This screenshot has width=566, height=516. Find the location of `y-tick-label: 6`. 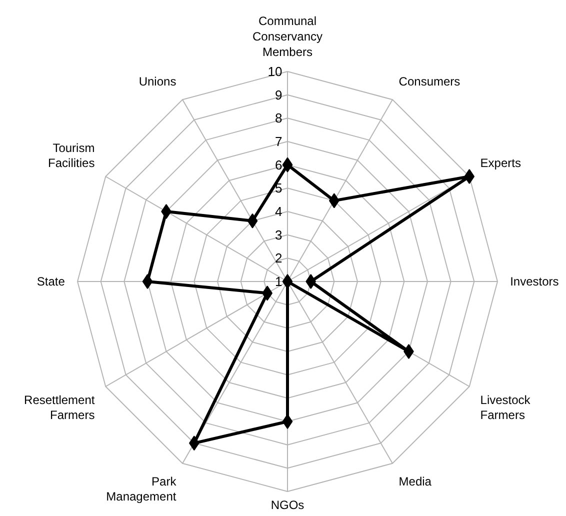

y-tick-label: 6 is located at coordinates (278, 164).